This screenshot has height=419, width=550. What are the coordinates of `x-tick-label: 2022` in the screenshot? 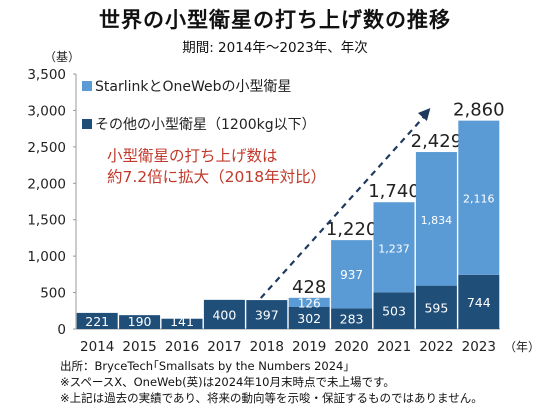 It's located at (436, 347).